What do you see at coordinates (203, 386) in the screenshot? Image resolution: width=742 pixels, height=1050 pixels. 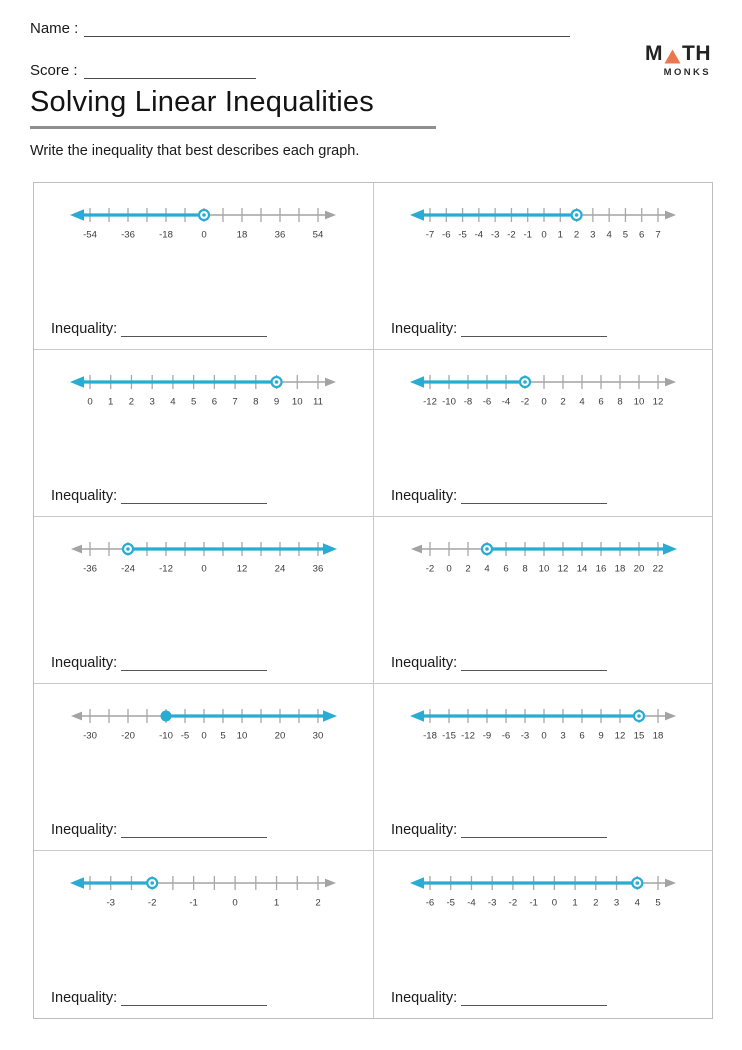 I see `number-line-graph: 0 1 2 3 4 5 6 7 8 9 10 11` at bounding box center [203, 386].